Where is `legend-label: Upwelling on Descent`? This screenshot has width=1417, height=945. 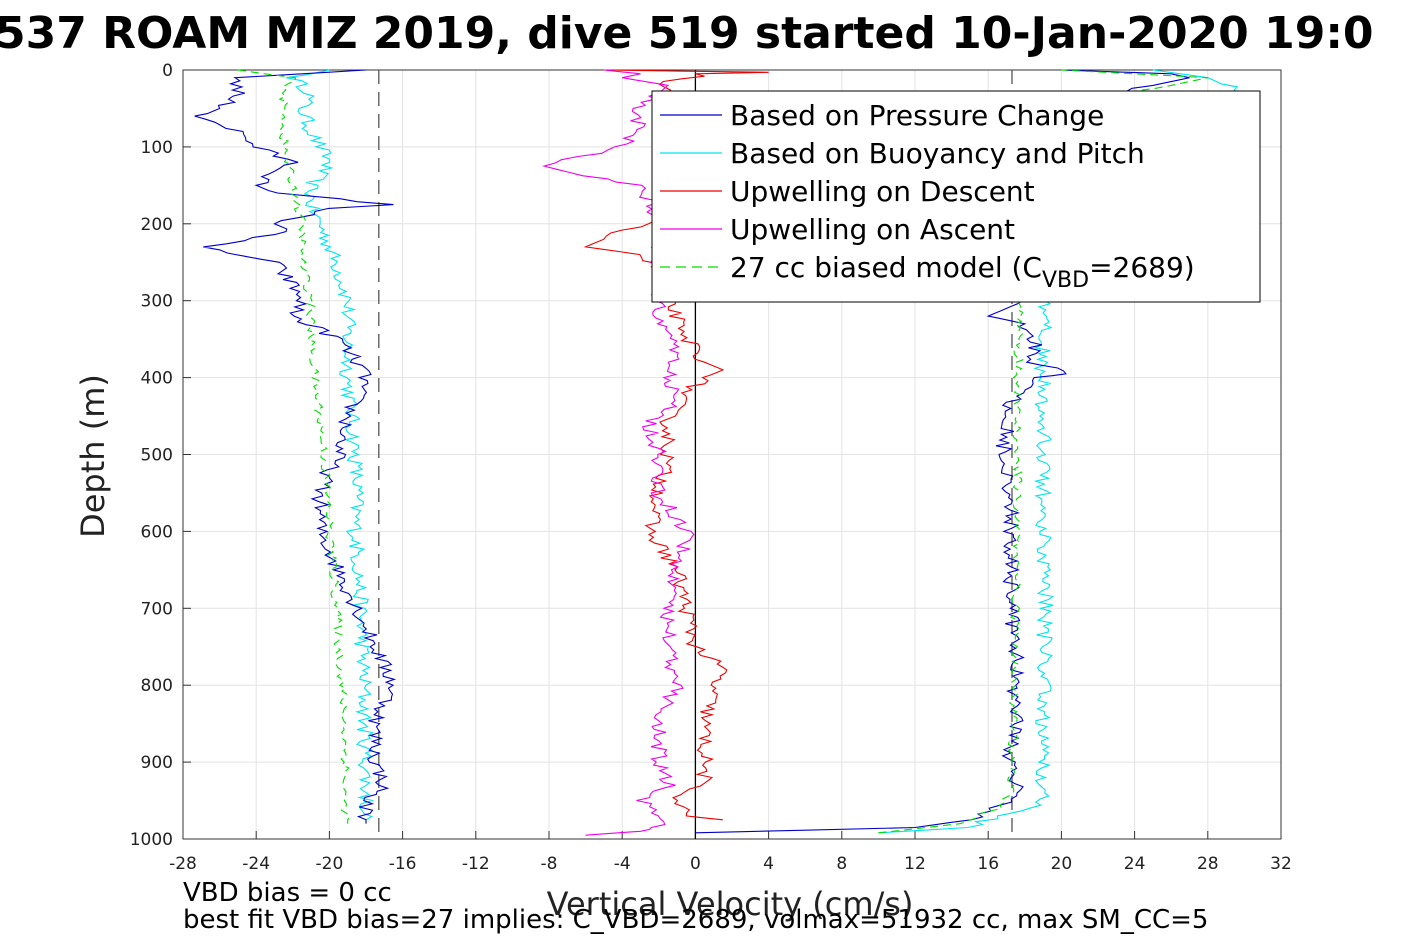 legend-label: Upwelling on Descent is located at coordinates (882, 191).